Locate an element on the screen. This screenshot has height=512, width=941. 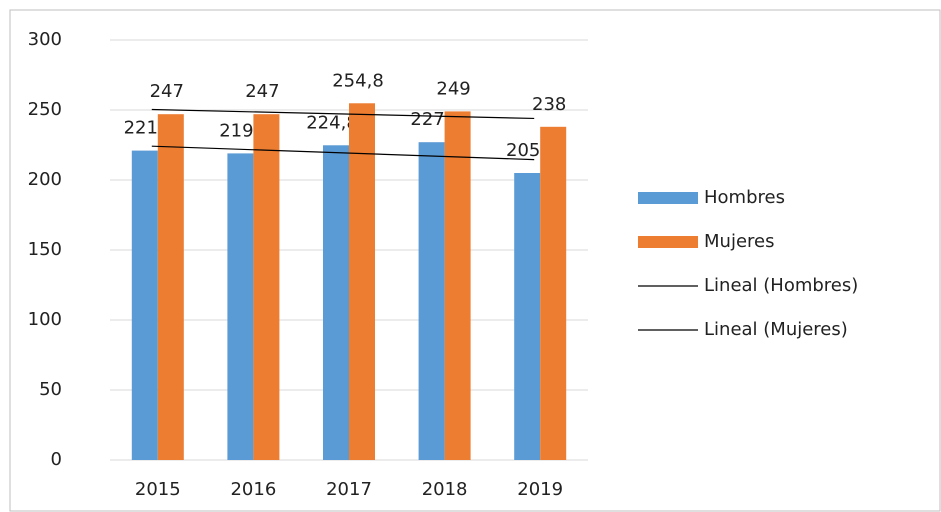
y-tick-label: 300 is located at coordinates (45, 39).